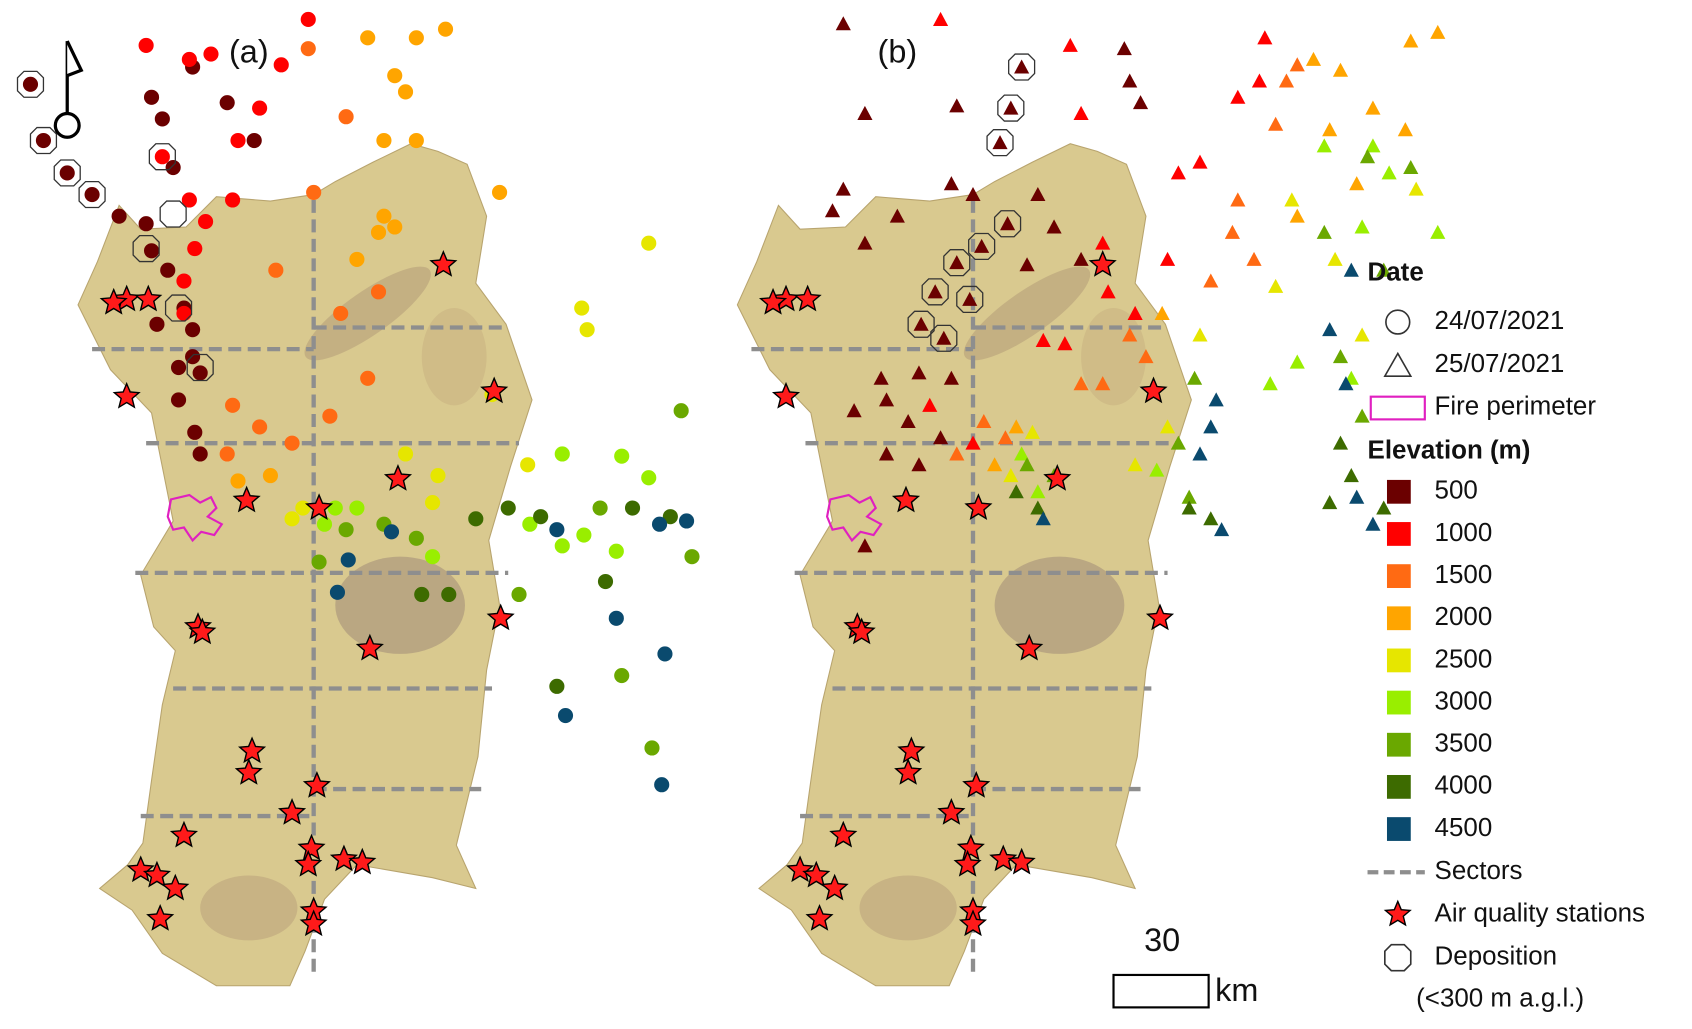  I want to click on scale-unit: km, so click(1236, 990).